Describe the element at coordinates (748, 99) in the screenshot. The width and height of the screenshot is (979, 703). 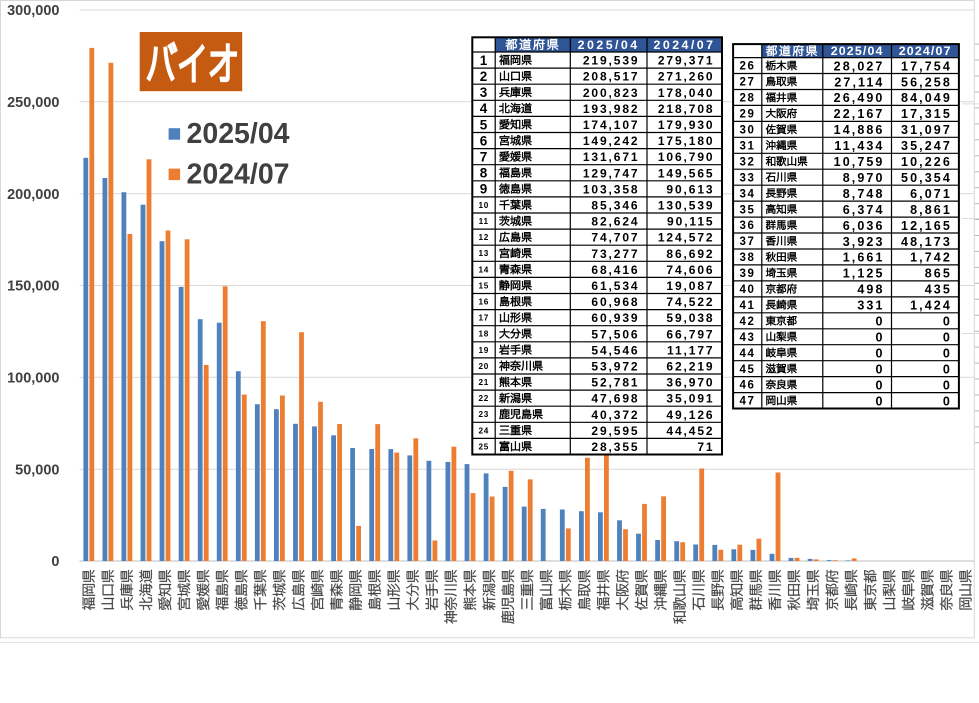
I see `svg-text: 28` at that location.